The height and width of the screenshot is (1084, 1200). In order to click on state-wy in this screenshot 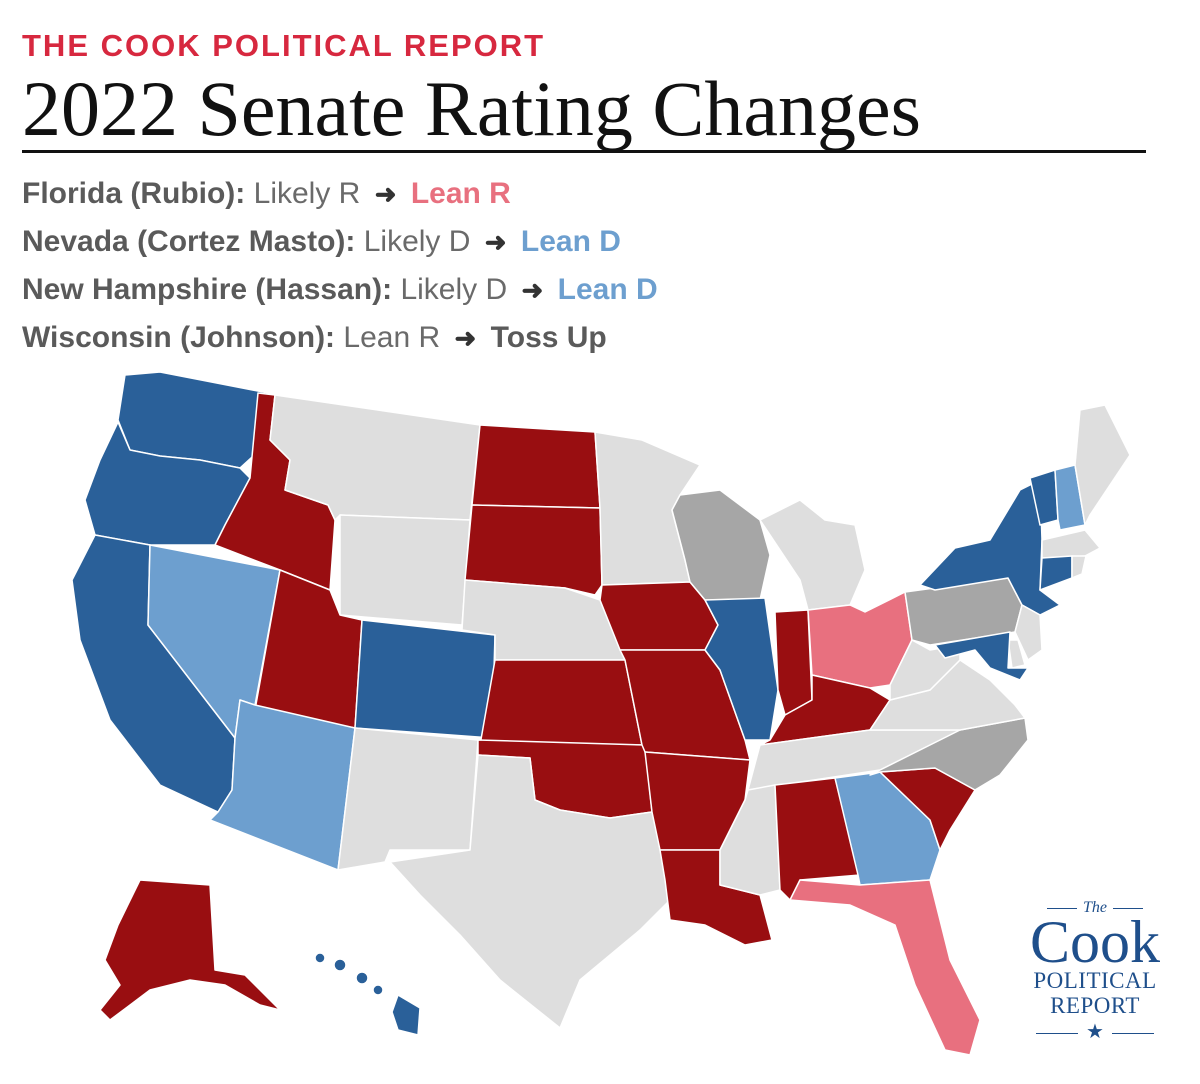, I will do `click(405, 570)`.